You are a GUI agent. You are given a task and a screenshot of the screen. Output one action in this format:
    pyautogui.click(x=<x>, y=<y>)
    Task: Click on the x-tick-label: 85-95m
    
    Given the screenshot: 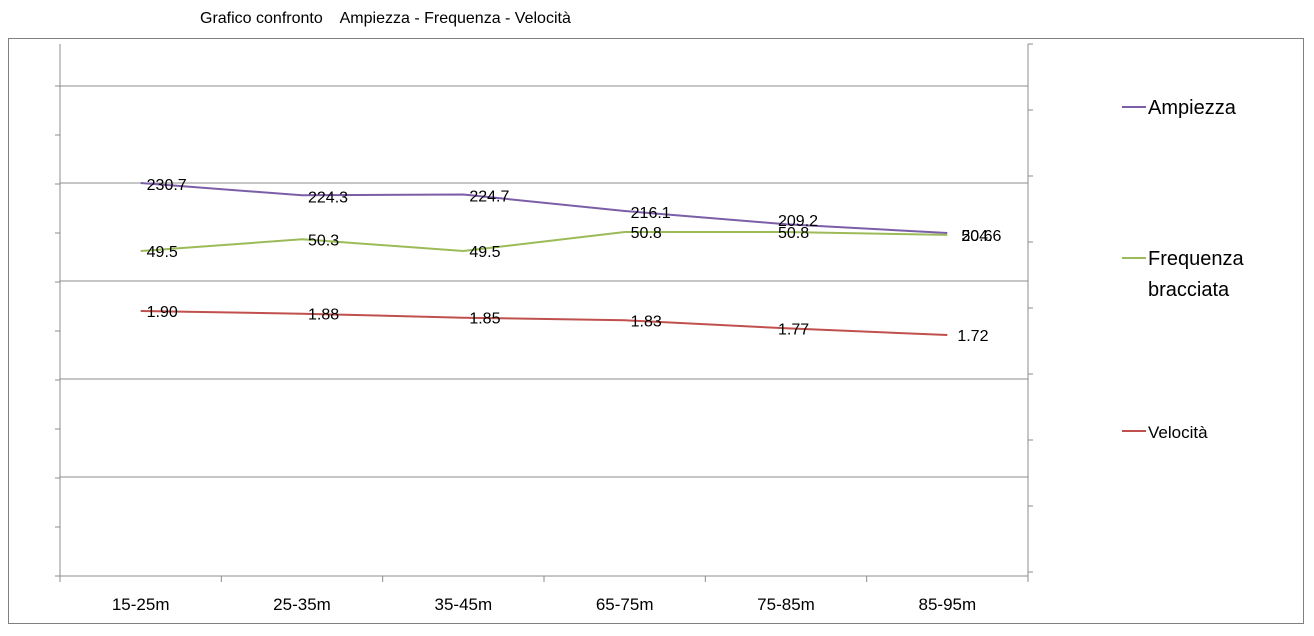 What is the action you would take?
    pyautogui.click(x=948, y=604)
    